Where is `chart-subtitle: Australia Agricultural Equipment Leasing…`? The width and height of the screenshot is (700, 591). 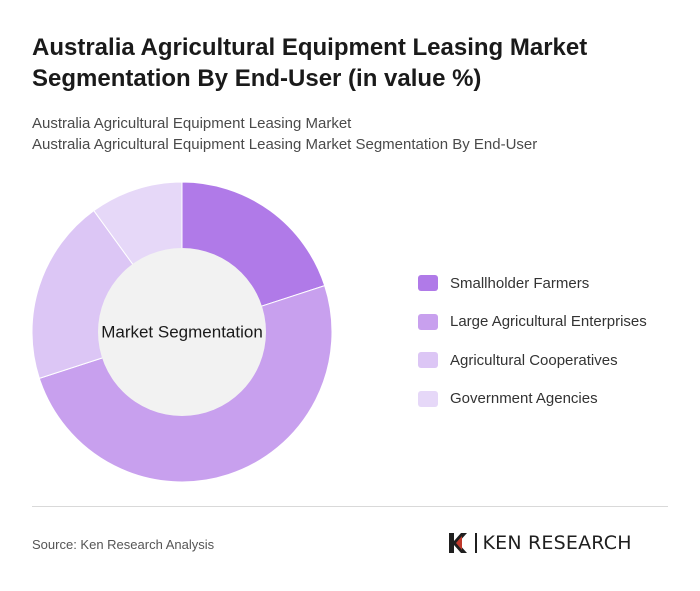
chart-subtitle: Australia Agricultural Equipment Leasing… is located at coordinates (284, 134).